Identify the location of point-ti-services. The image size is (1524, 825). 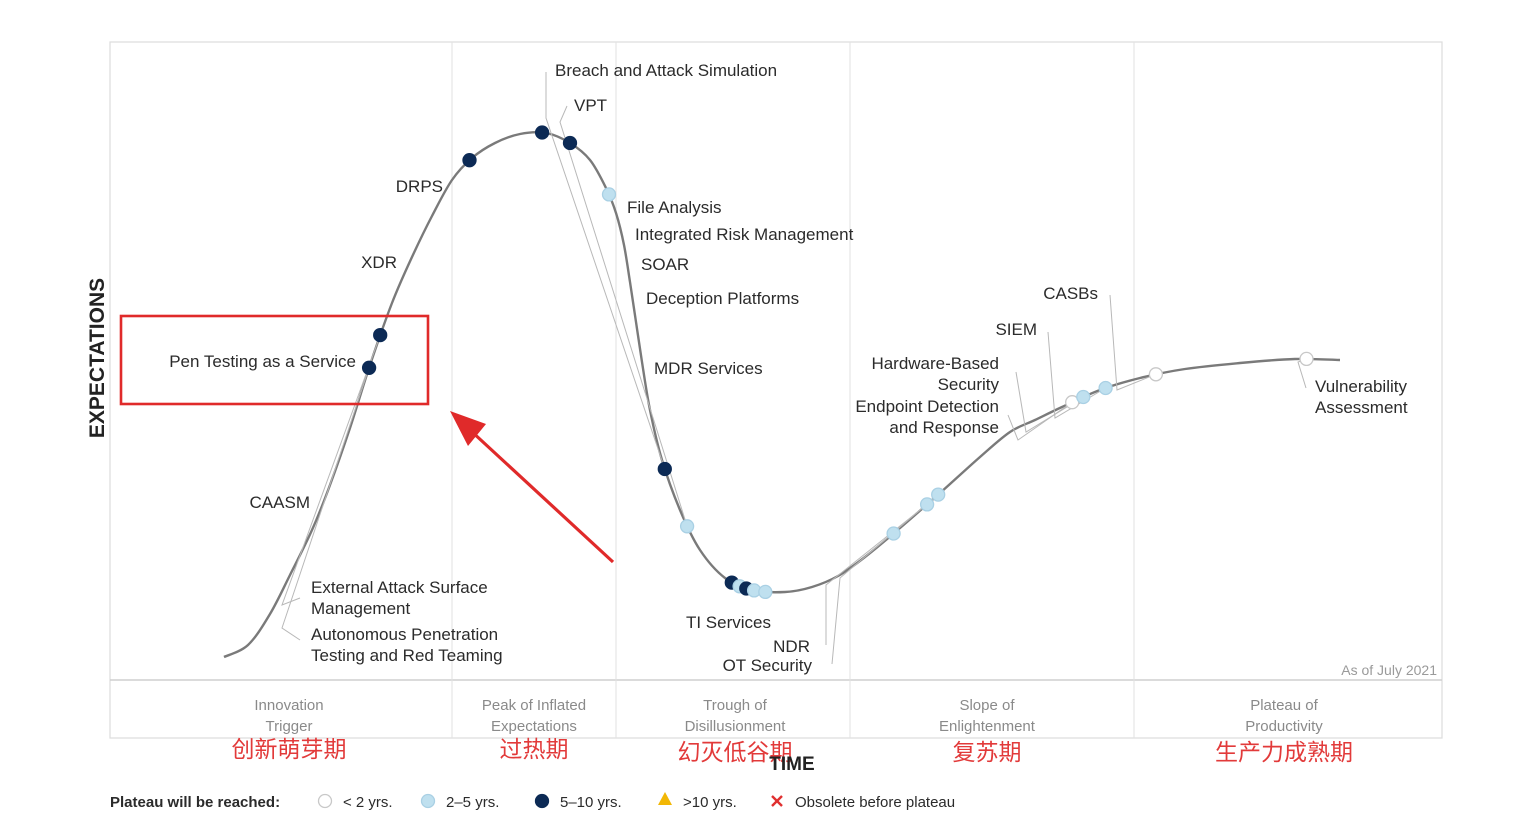
(893, 533).